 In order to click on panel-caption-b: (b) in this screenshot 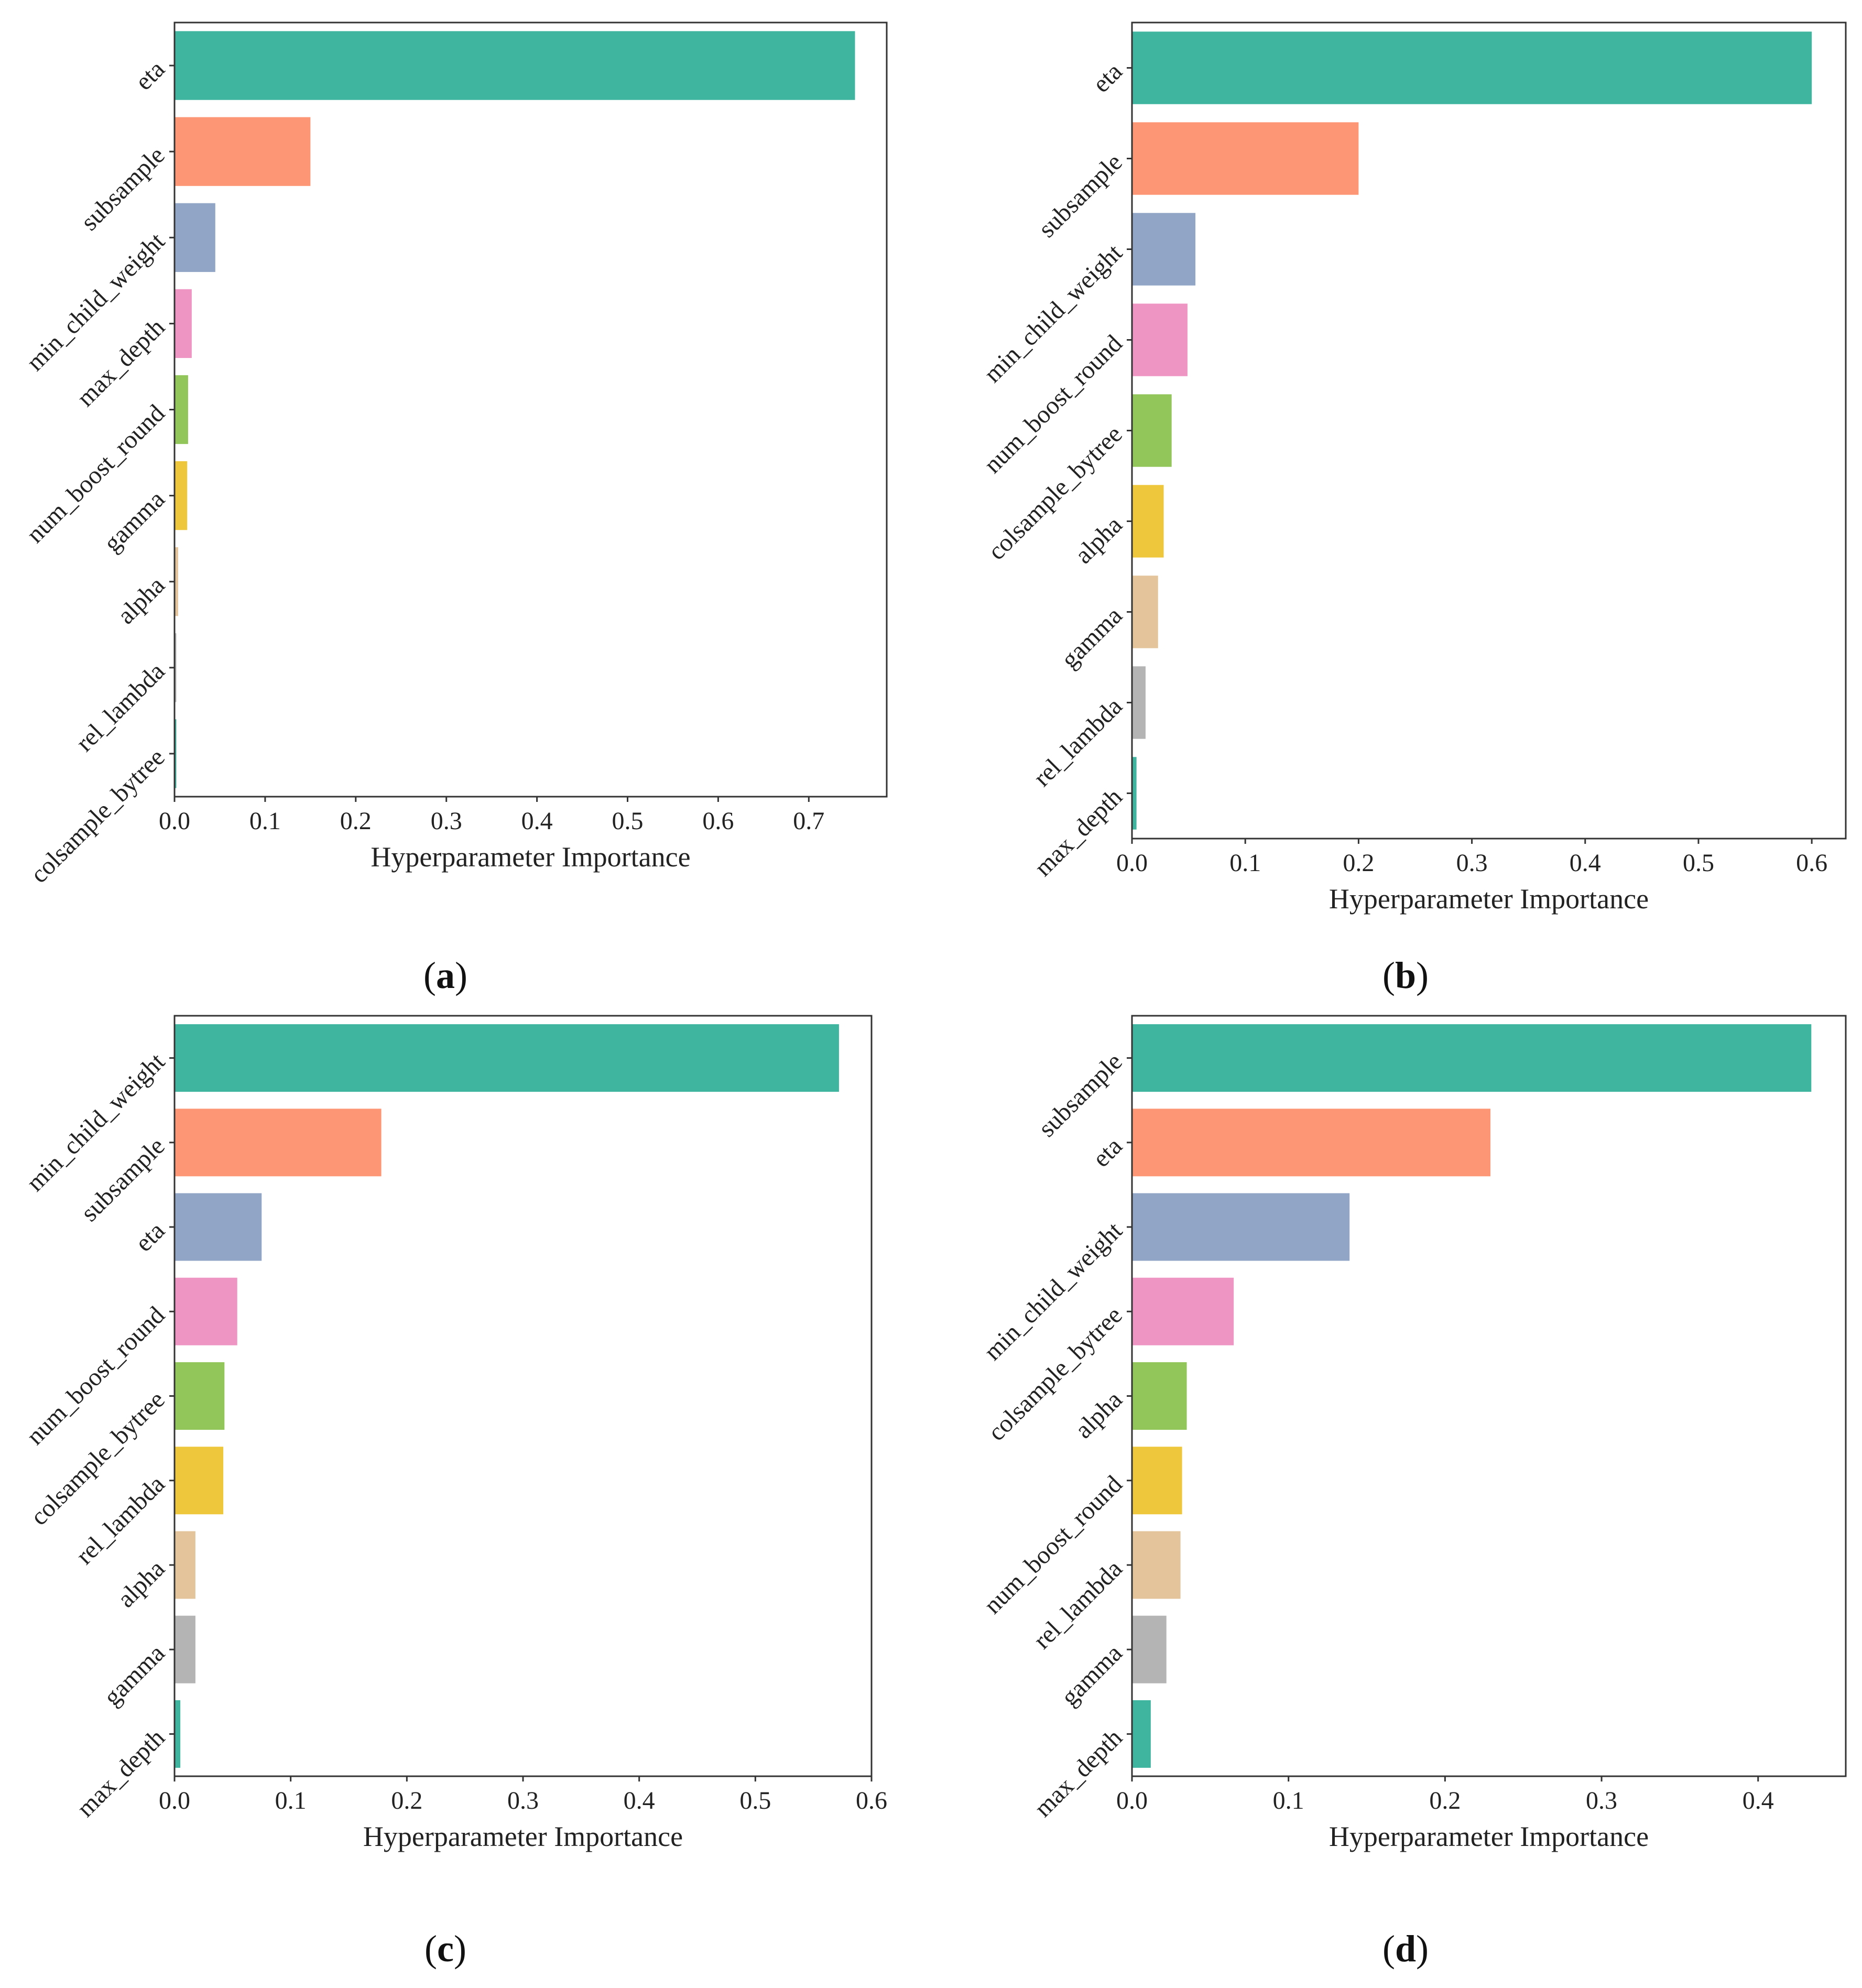, I will do `click(1405, 975)`.